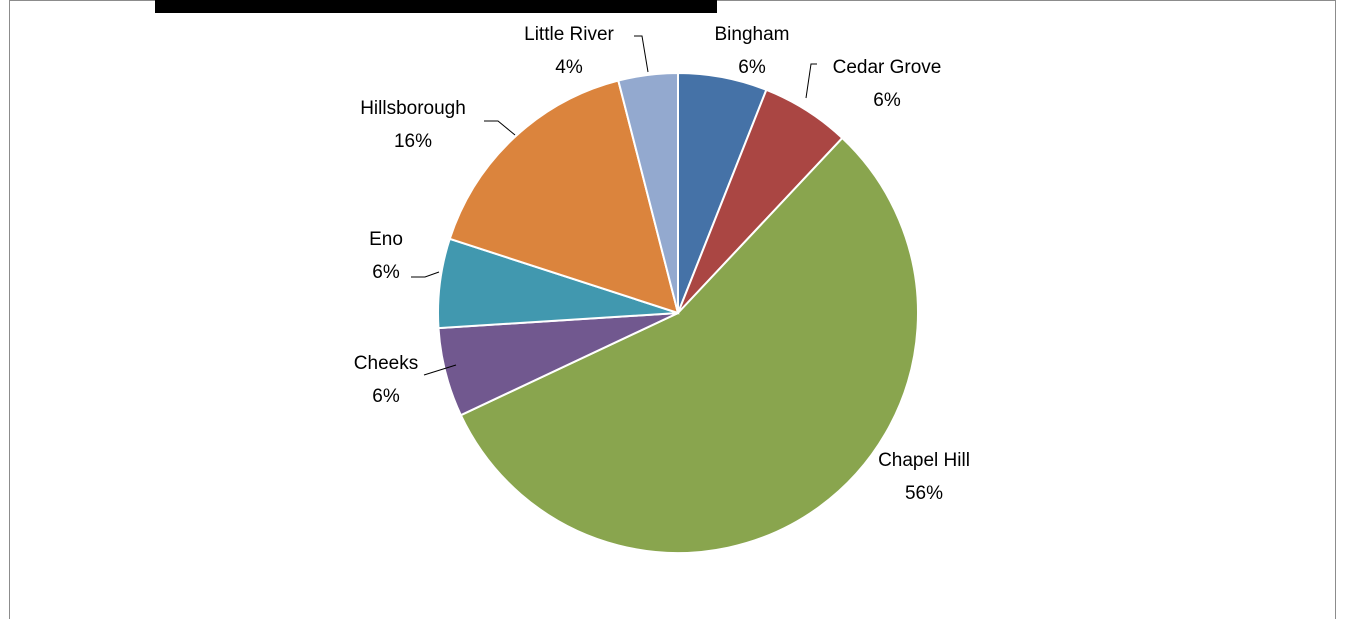  Describe the element at coordinates (752, 67) in the screenshot. I see `slice-percent-bingham: 6%` at that location.